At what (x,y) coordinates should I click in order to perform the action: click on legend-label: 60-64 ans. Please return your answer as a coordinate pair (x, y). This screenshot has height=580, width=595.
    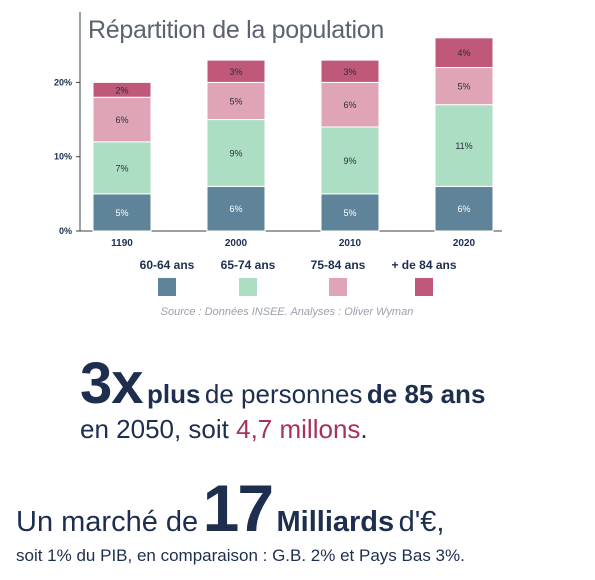
    Looking at the image, I should click on (167, 265).